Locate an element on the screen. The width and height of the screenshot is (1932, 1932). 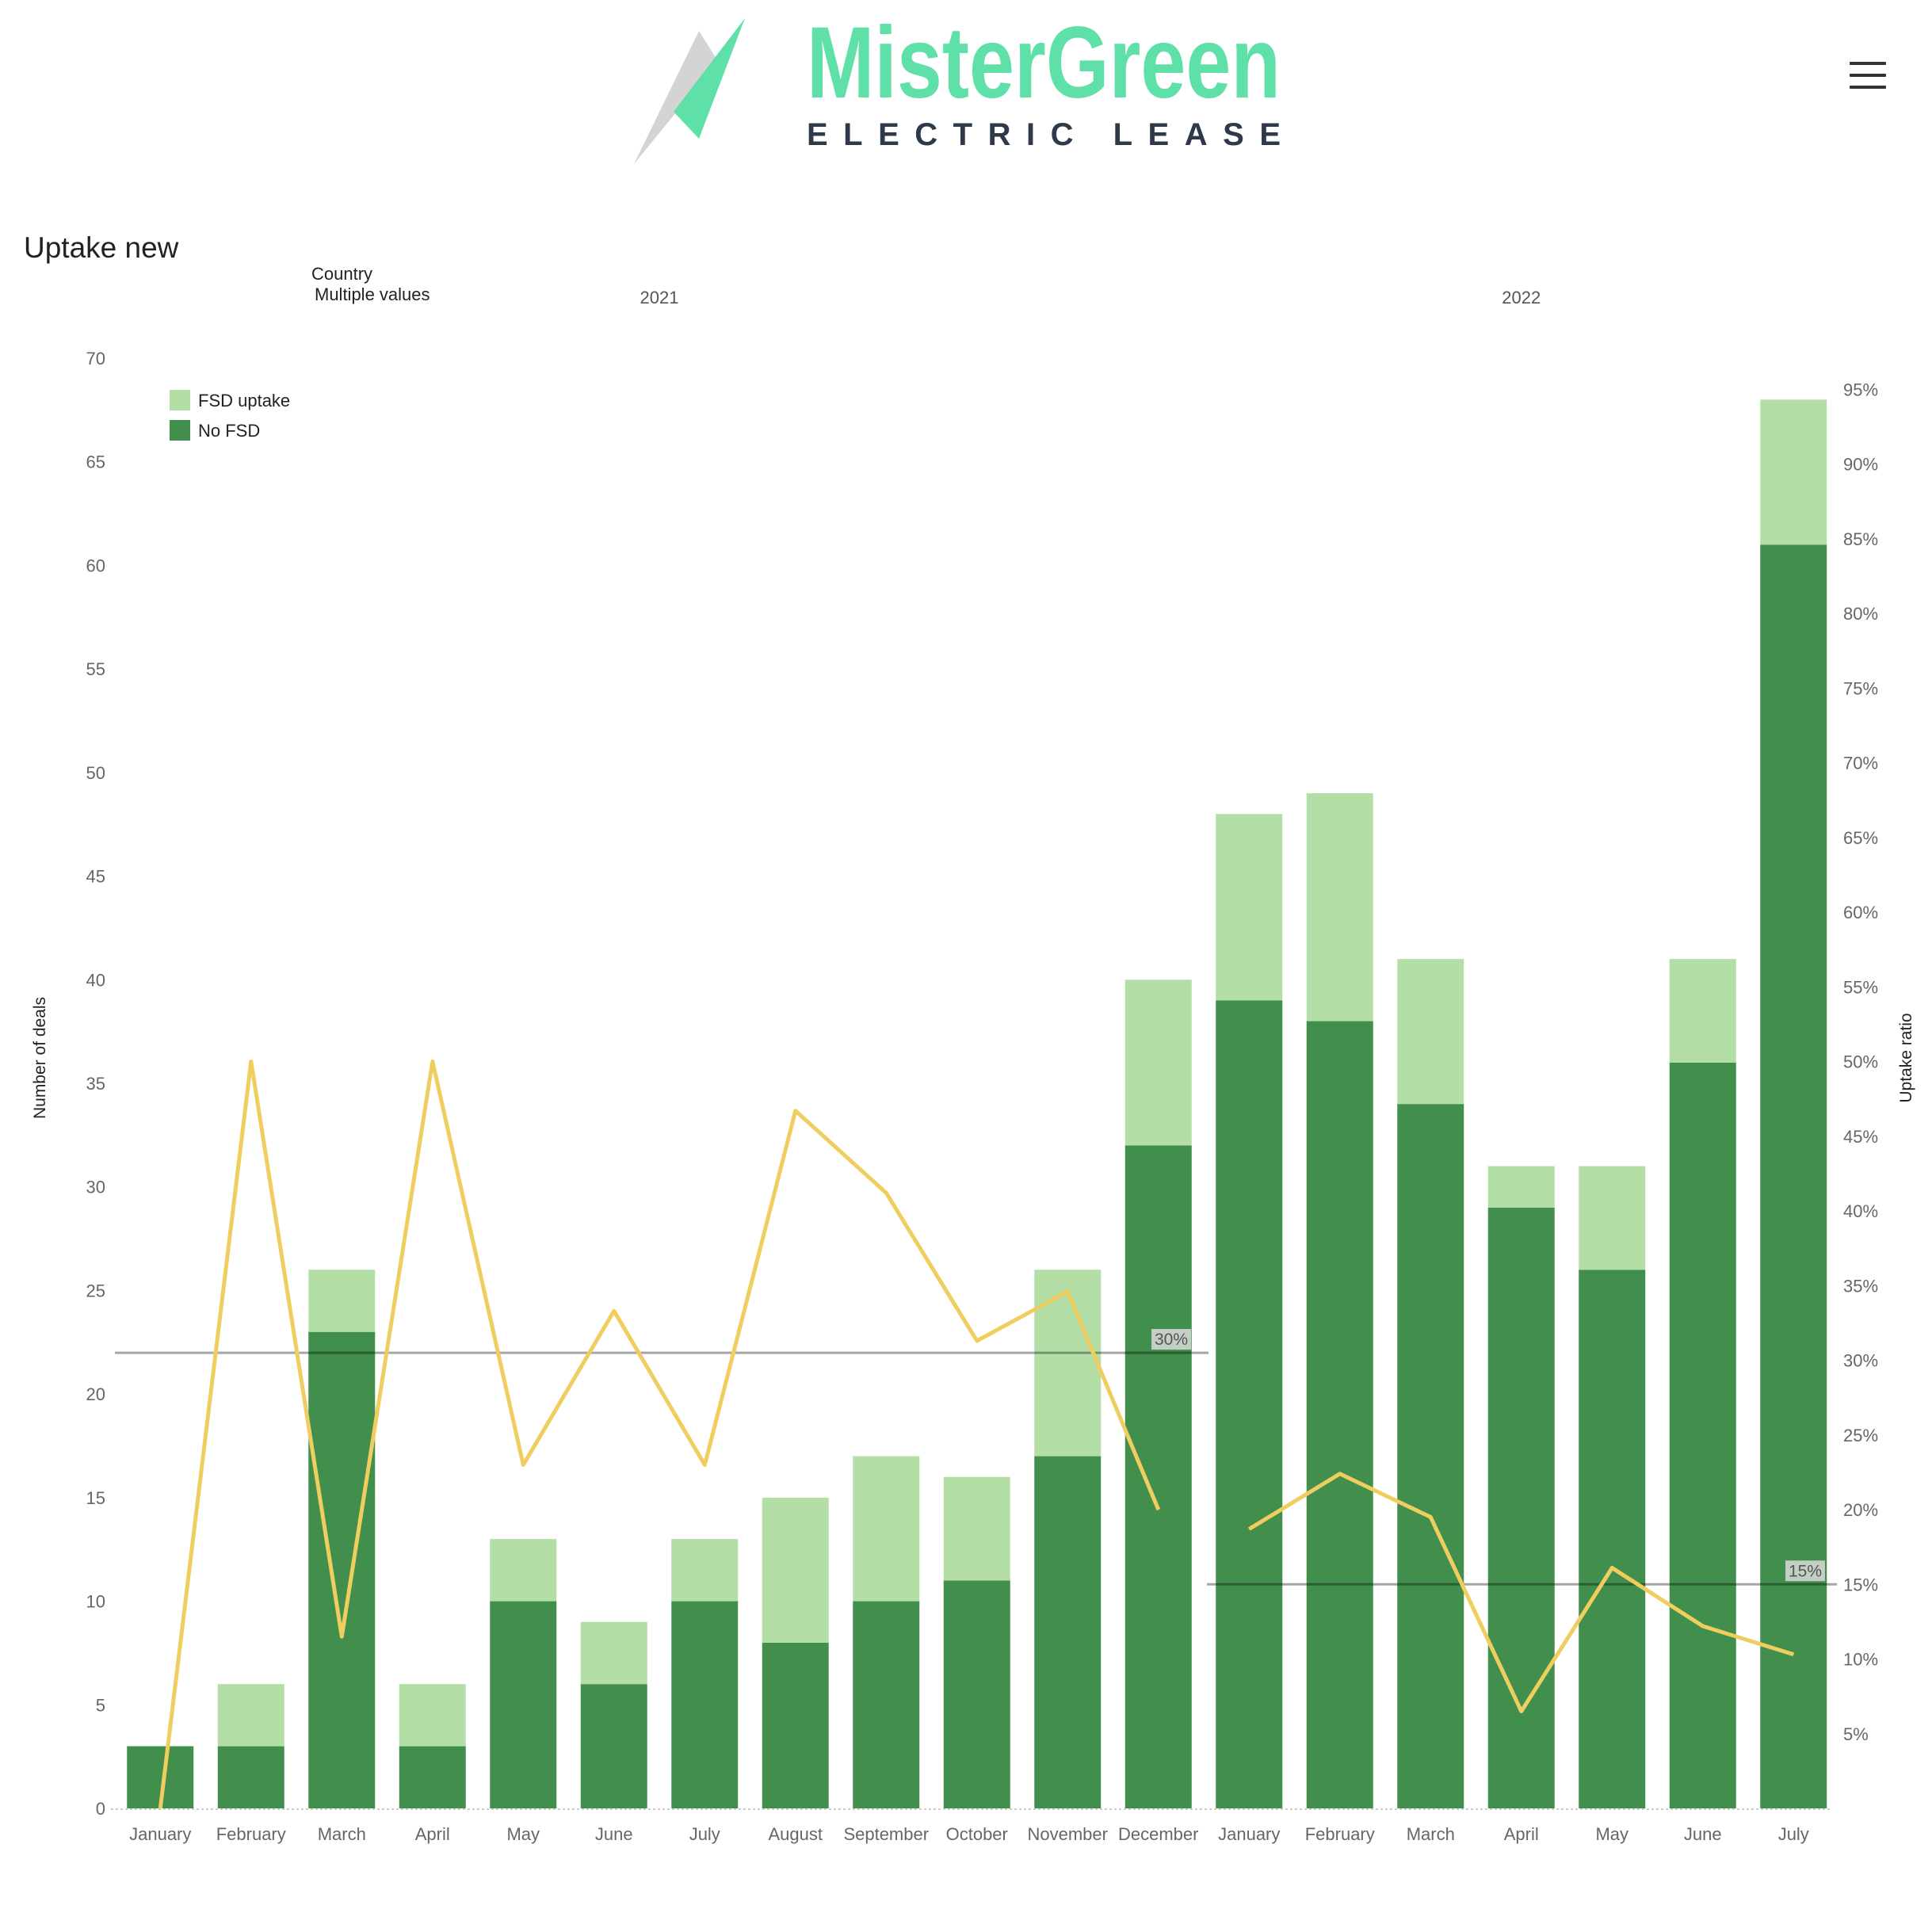
y-tick-label: 55 is located at coordinates (95, 669).